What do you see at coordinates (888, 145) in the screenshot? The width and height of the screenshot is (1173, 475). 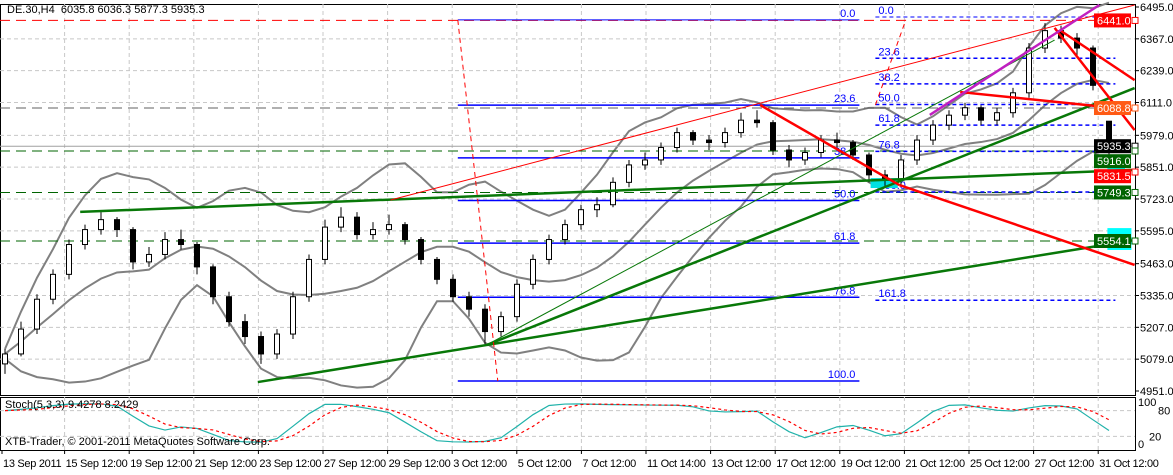 I see `fibonacci-level-label: 76.8` at bounding box center [888, 145].